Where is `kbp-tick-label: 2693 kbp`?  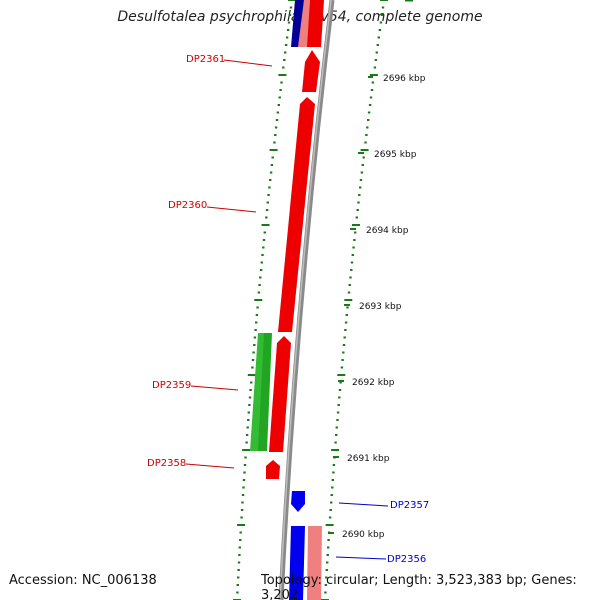 kbp-tick-label: 2693 kbp is located at coordinates (380, 307).